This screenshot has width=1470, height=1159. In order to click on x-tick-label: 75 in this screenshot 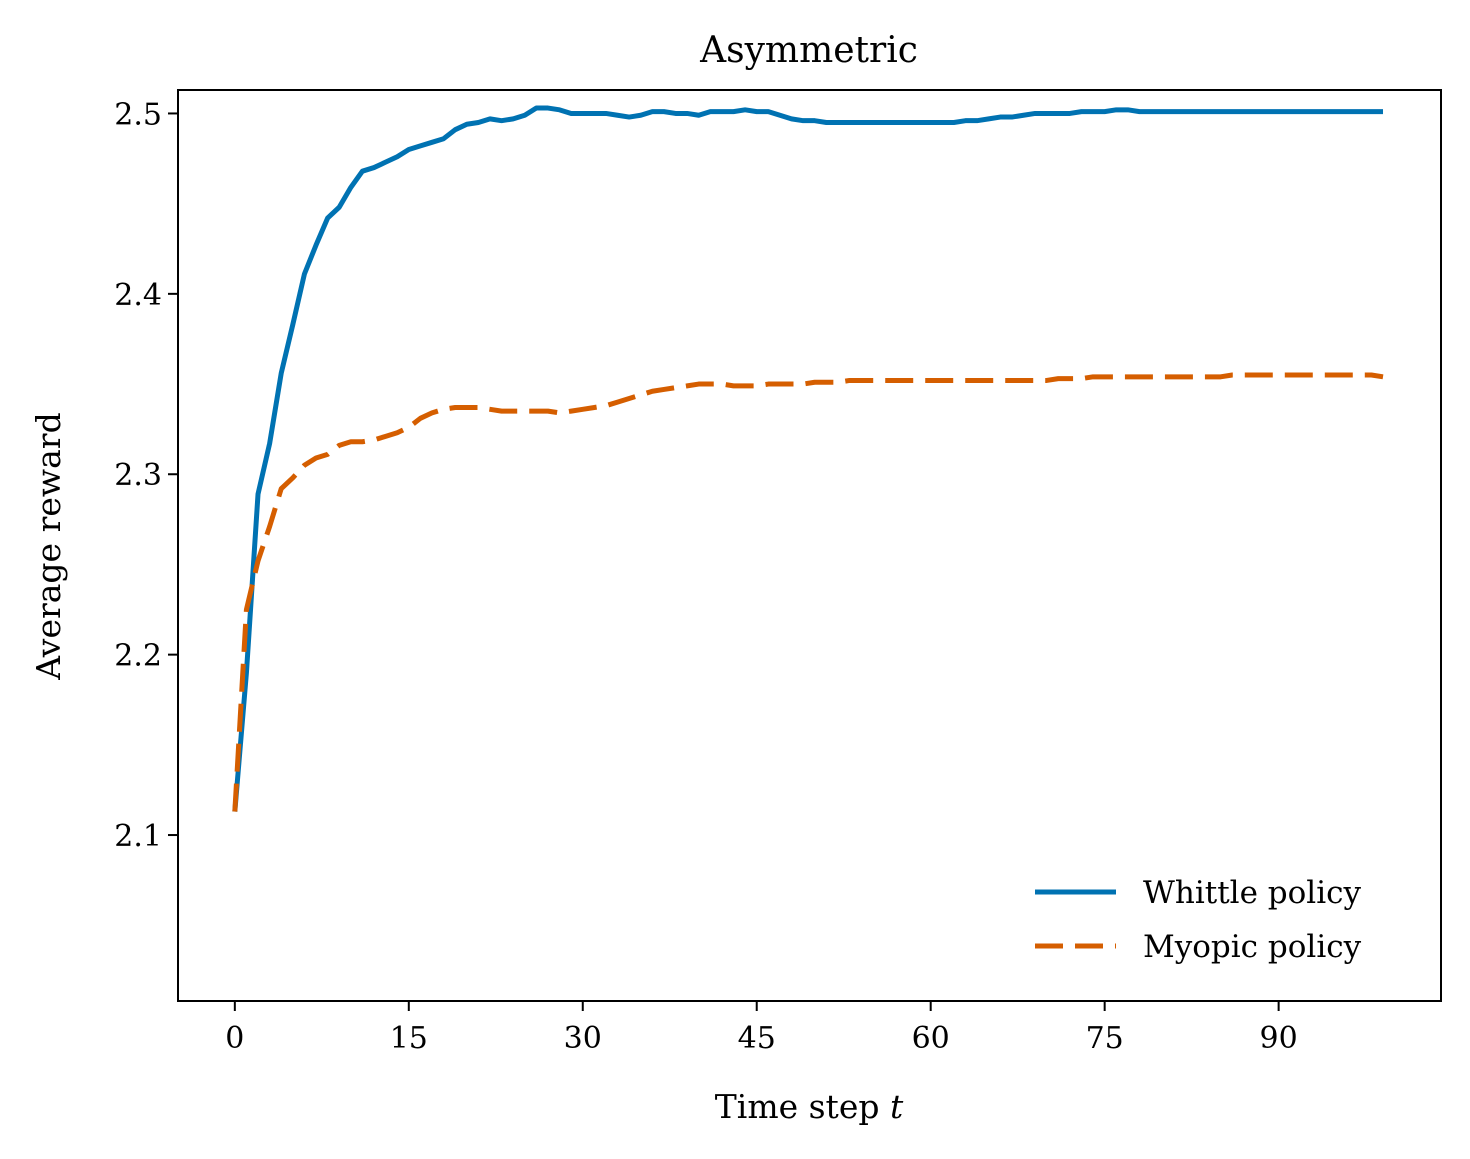, I will do `click(1105, 1038)`.